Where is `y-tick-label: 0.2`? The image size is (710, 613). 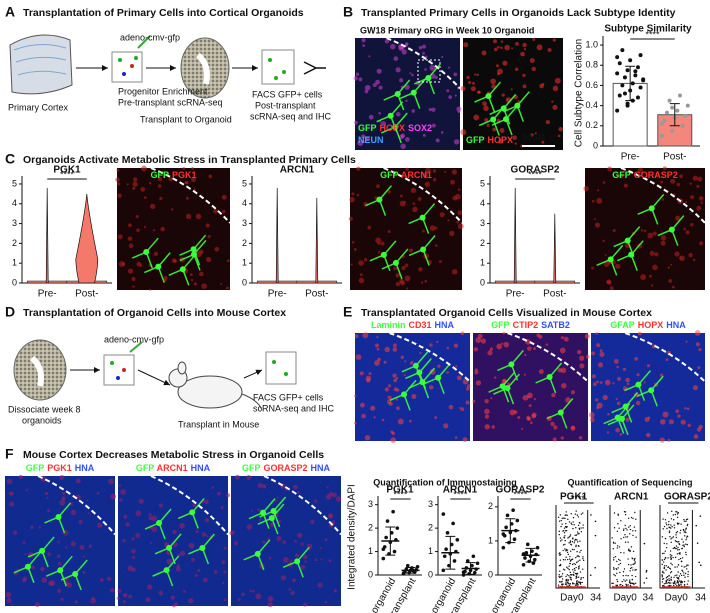 y-tick-label: 0.2 is located at coordinates (591, 125).